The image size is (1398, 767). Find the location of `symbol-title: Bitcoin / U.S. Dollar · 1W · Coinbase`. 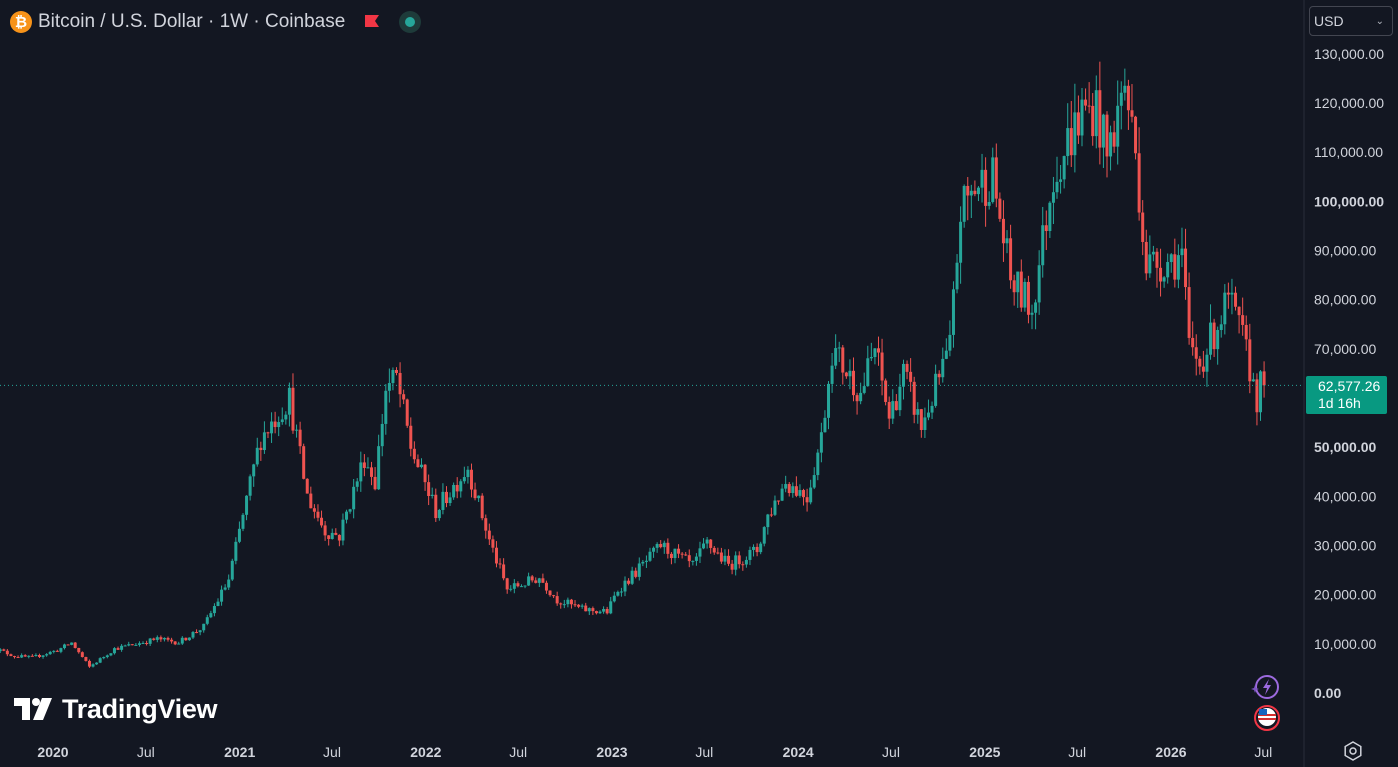

symbol-title: Bitcoin / U.S. Dollar · 1W · Coinbase is located at coordinates (192, 21).